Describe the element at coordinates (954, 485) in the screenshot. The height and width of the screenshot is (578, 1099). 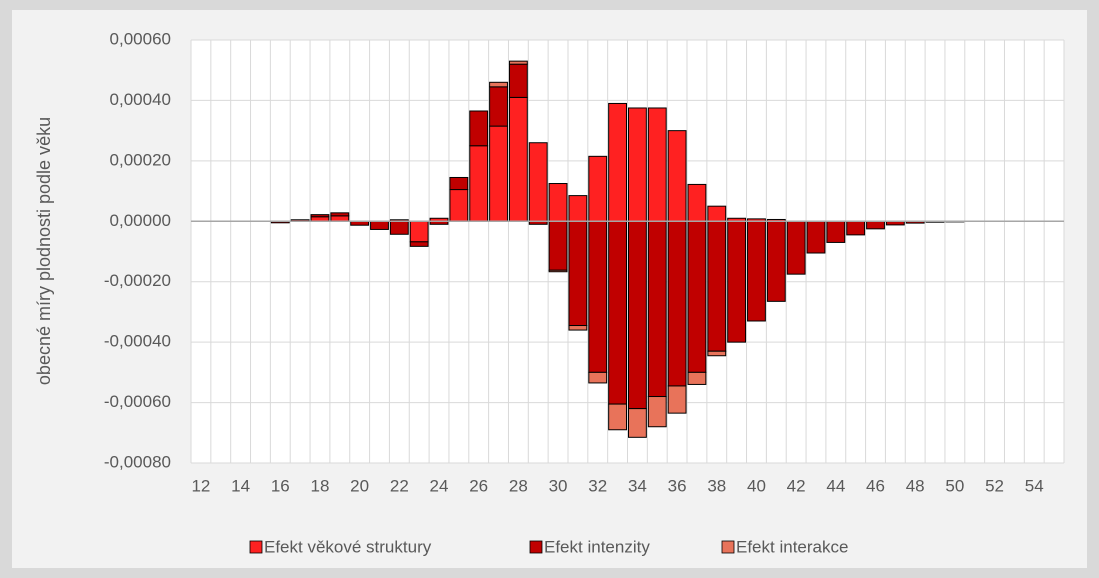
I see `x-tick-label: 50` at that location.